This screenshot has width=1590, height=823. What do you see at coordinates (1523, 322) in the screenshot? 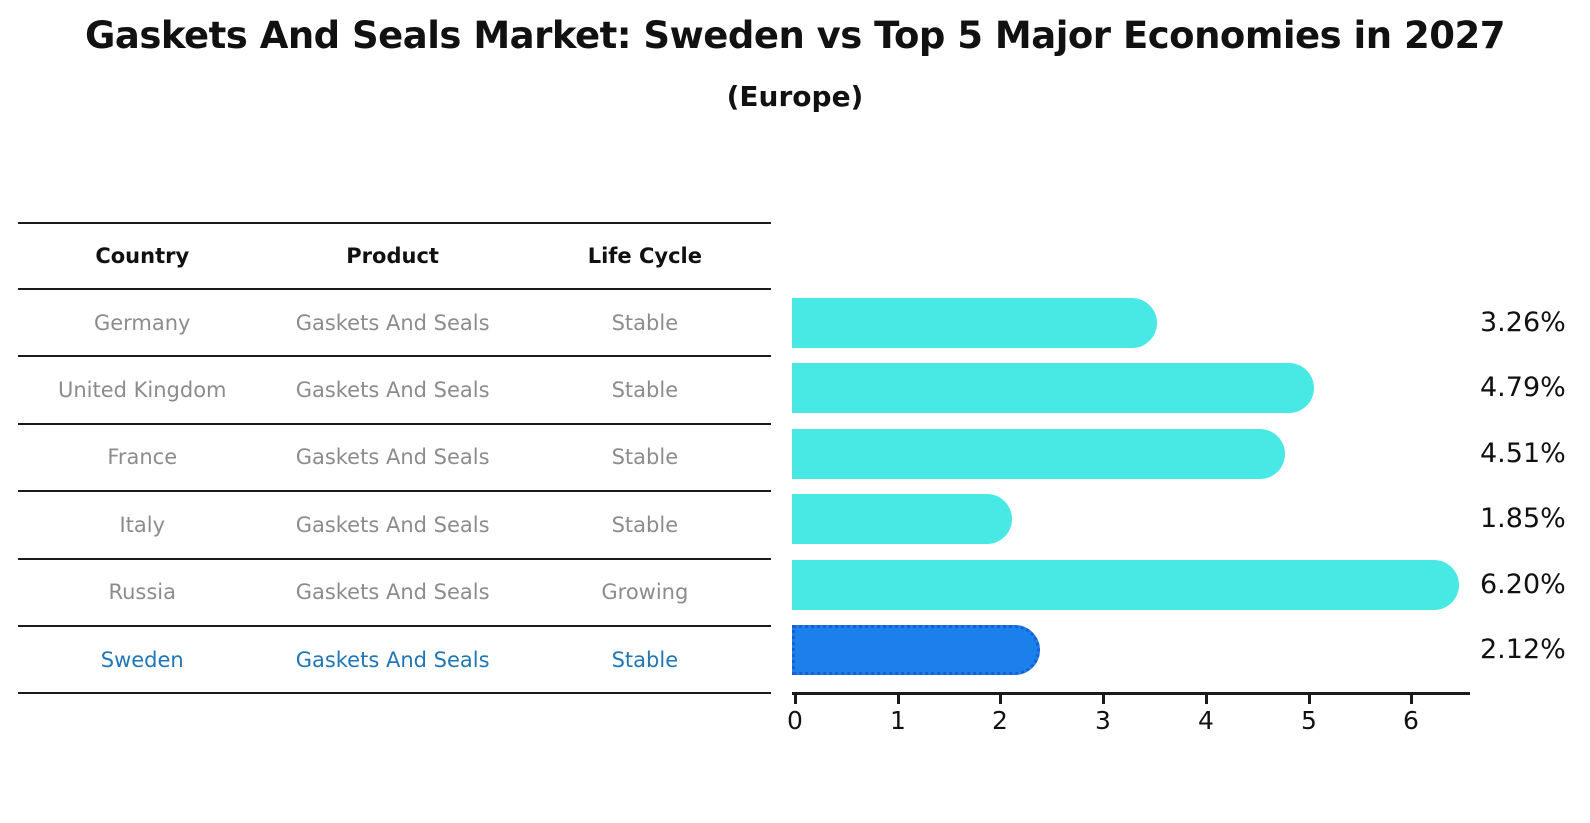
I see `value-label-germany: 3.26%` at bounding box center [1523, 322].